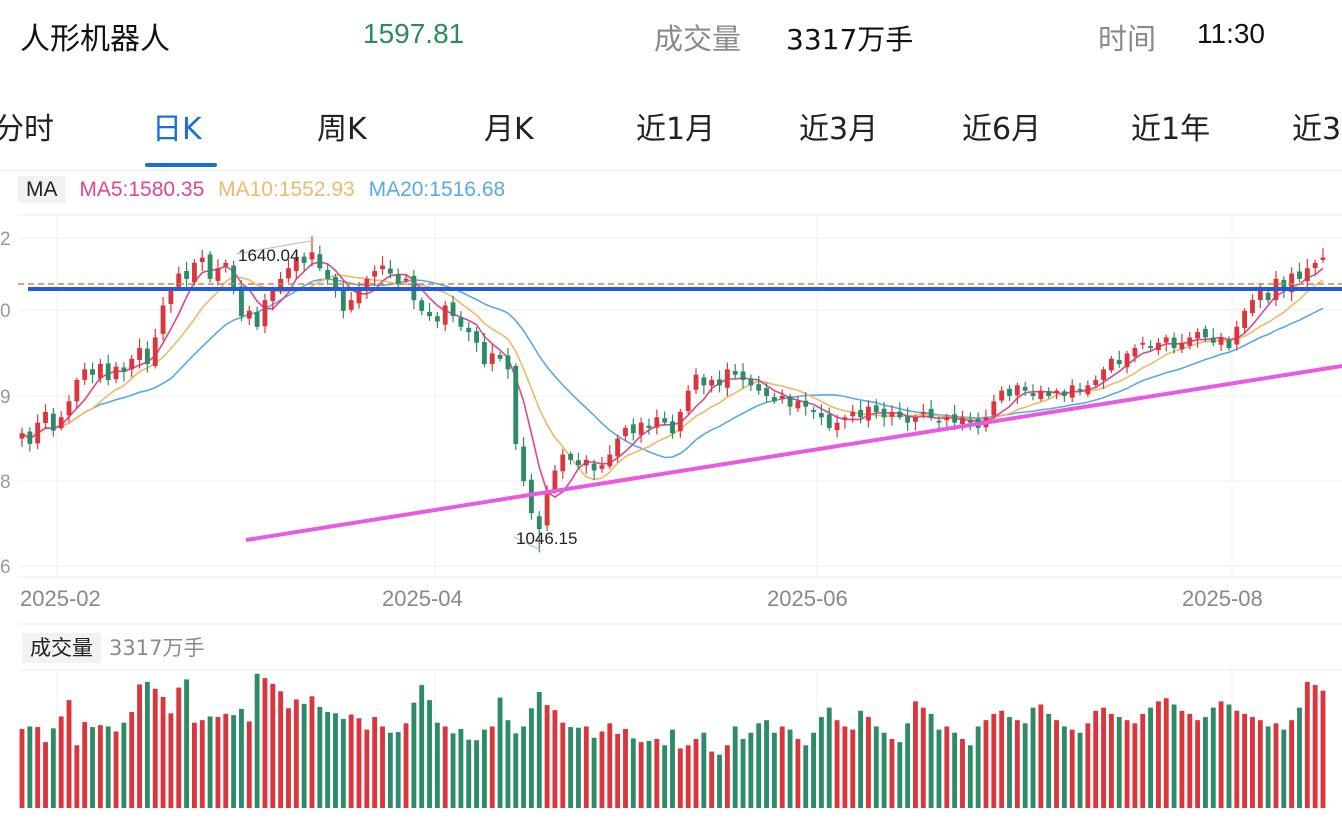 The width and height of the screenshot is (1342, 818). I want to click on high-annotation-label: 1640.04, so click(268, 255).